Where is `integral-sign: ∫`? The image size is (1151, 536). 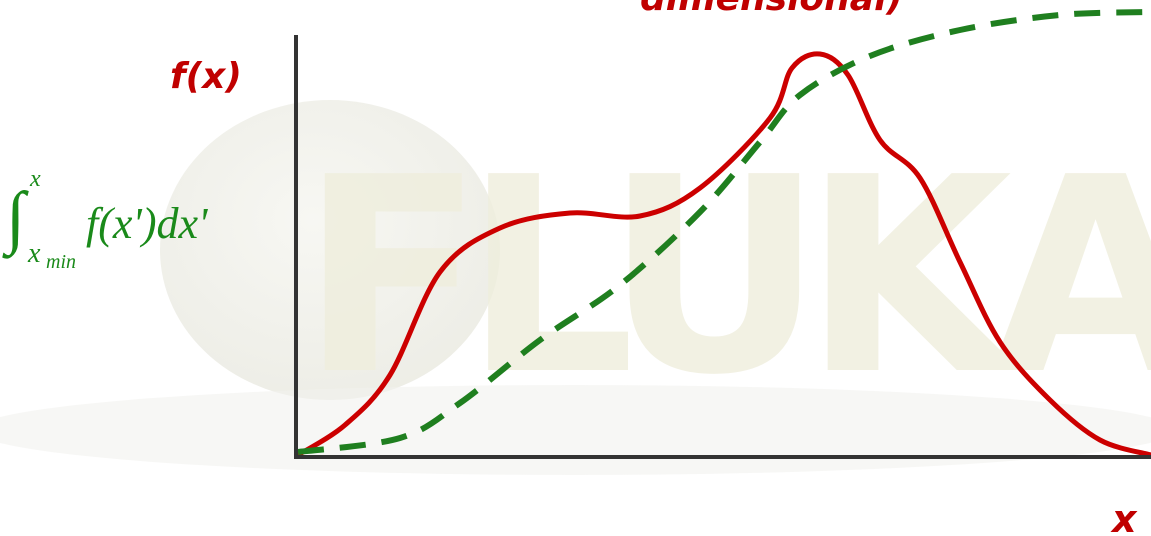 integral-sign: ∫ is located at coordinates (15, 219).